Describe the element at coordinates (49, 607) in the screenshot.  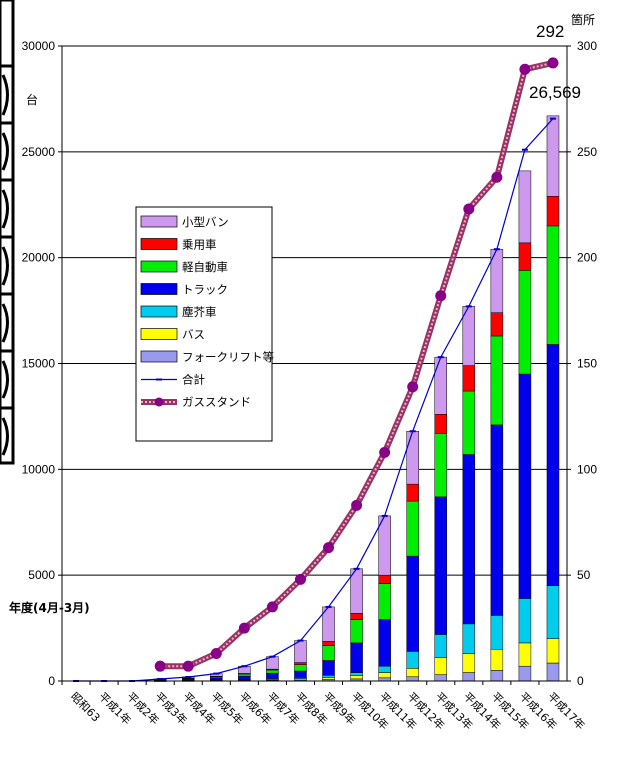
I see `x-axis-label: 年度(4月-3月)` at that location.